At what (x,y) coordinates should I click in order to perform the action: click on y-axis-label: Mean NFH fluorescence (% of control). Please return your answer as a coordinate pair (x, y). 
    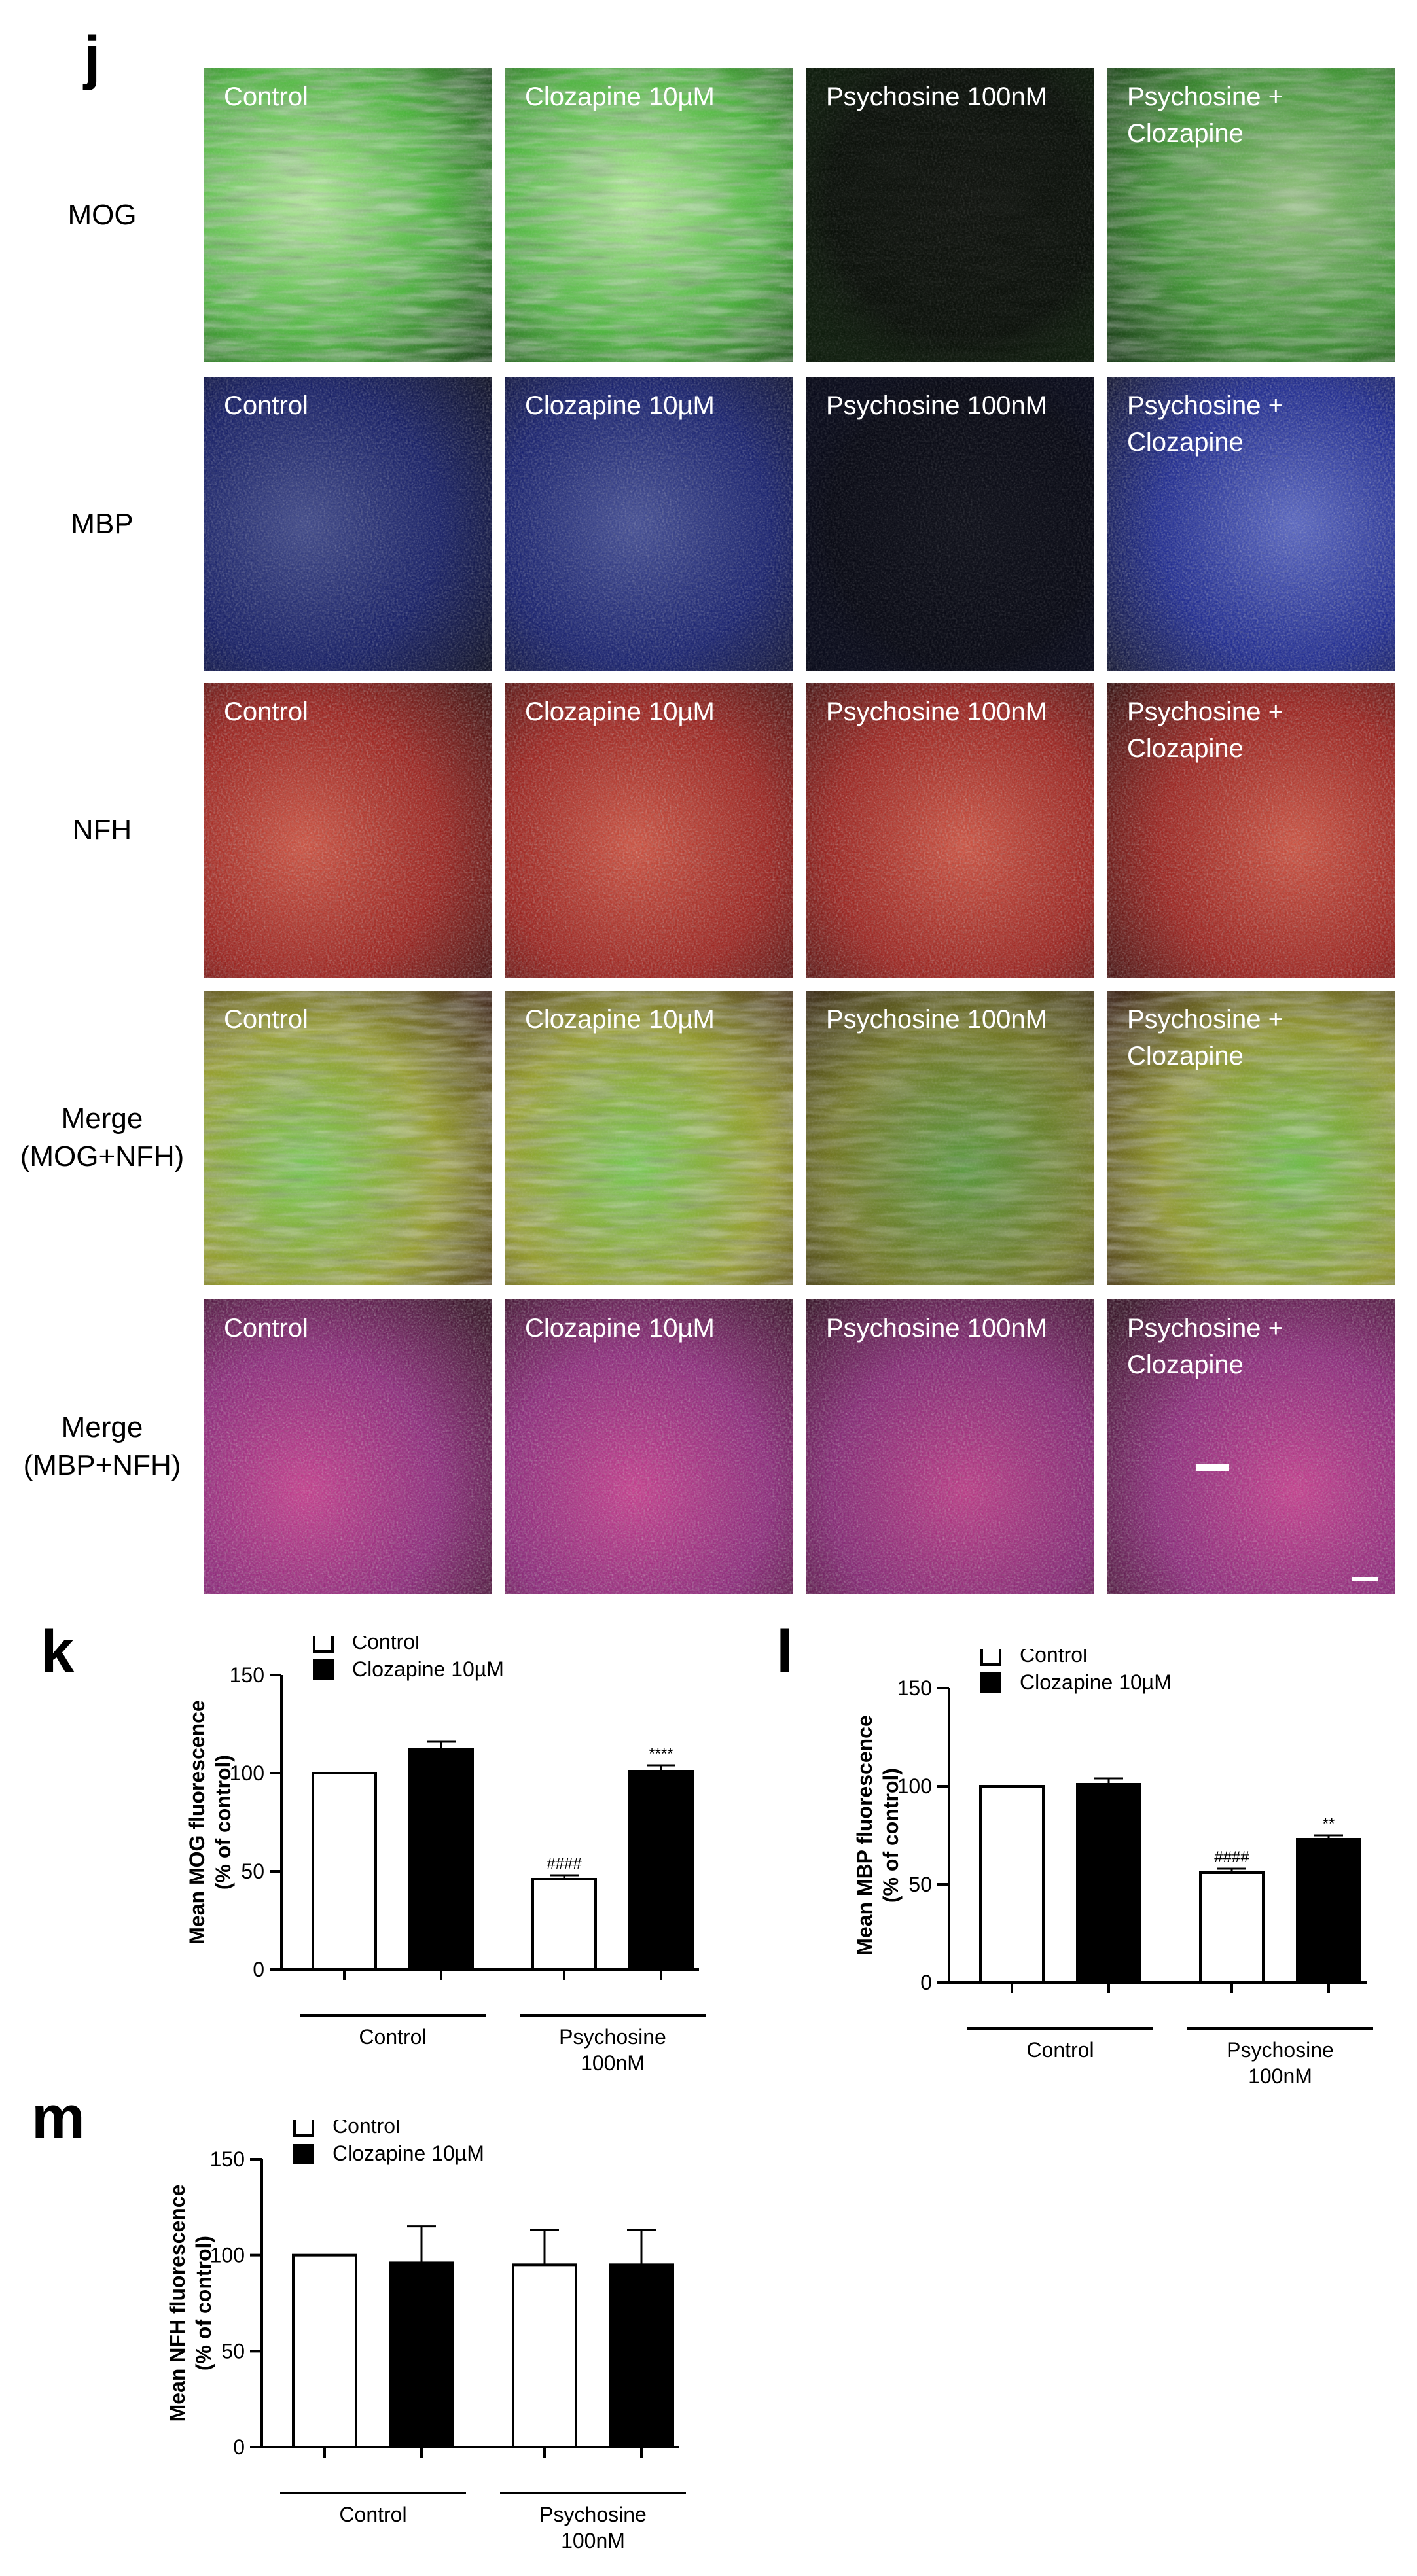
    Looking at the image, I should click on (191, 2303).